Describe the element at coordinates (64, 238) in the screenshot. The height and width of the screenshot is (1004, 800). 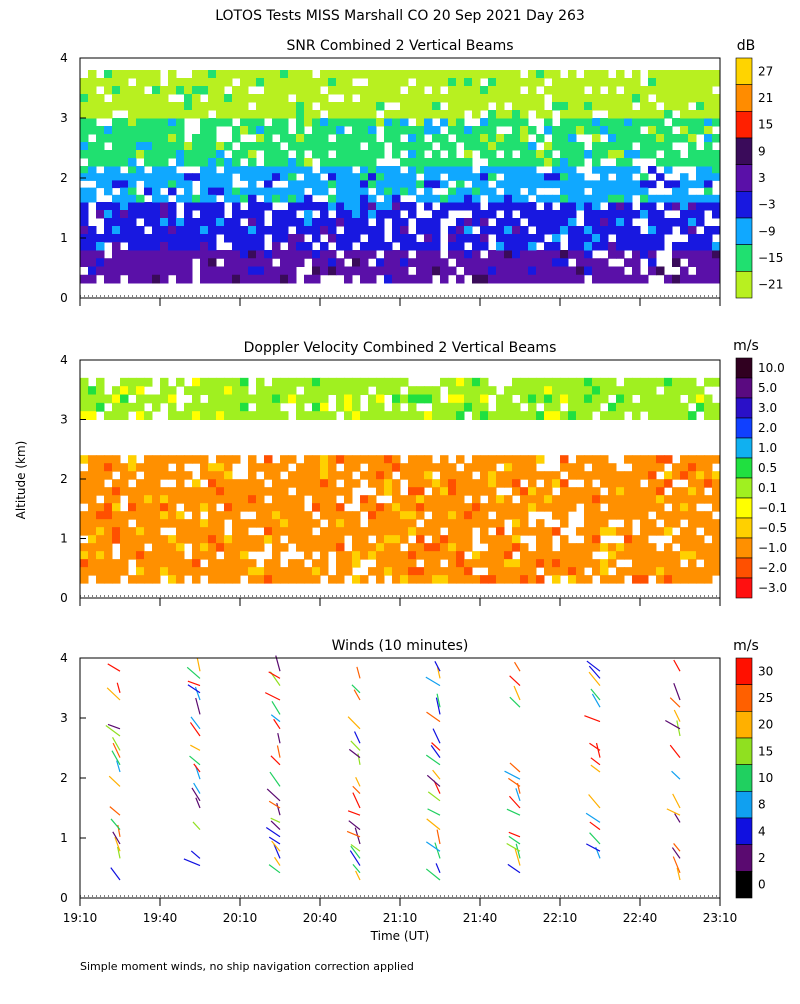
I see `y-tick-label: 1` at that location.